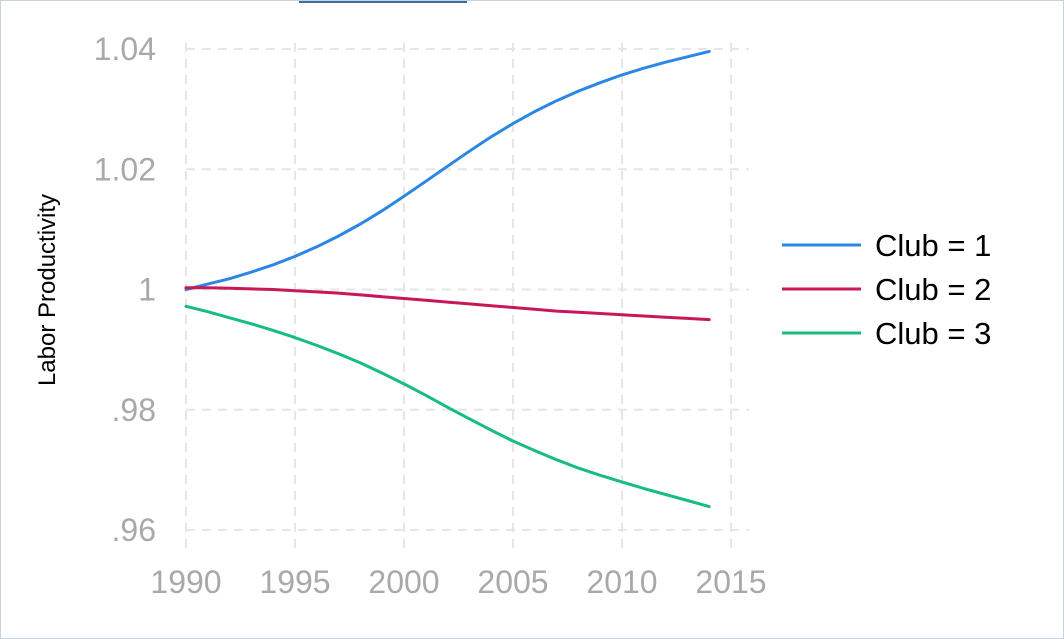 This screenshot has height=639, width=1064. What do you see at coordinates (403, 582) in the screenshot?
I see `x-tick-label: 2000` at bounding box center [403, 582].